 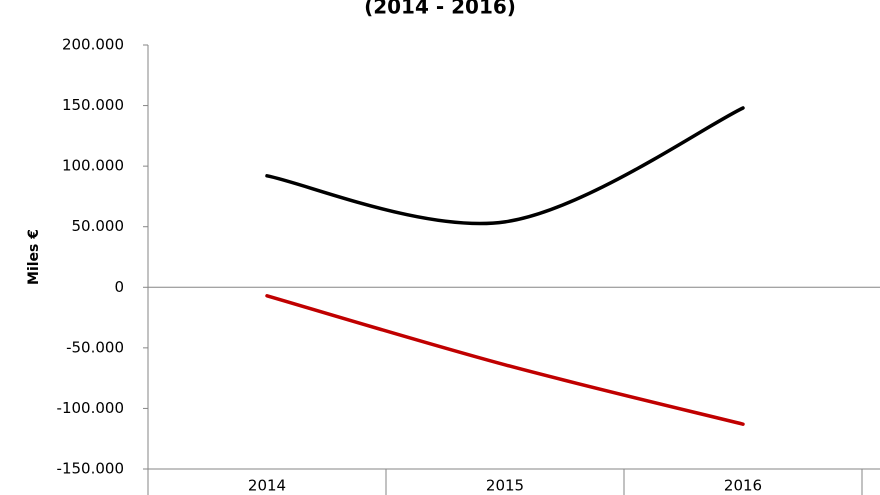 I want to click on y-tick-label: 0, so click(x=119, y=287).